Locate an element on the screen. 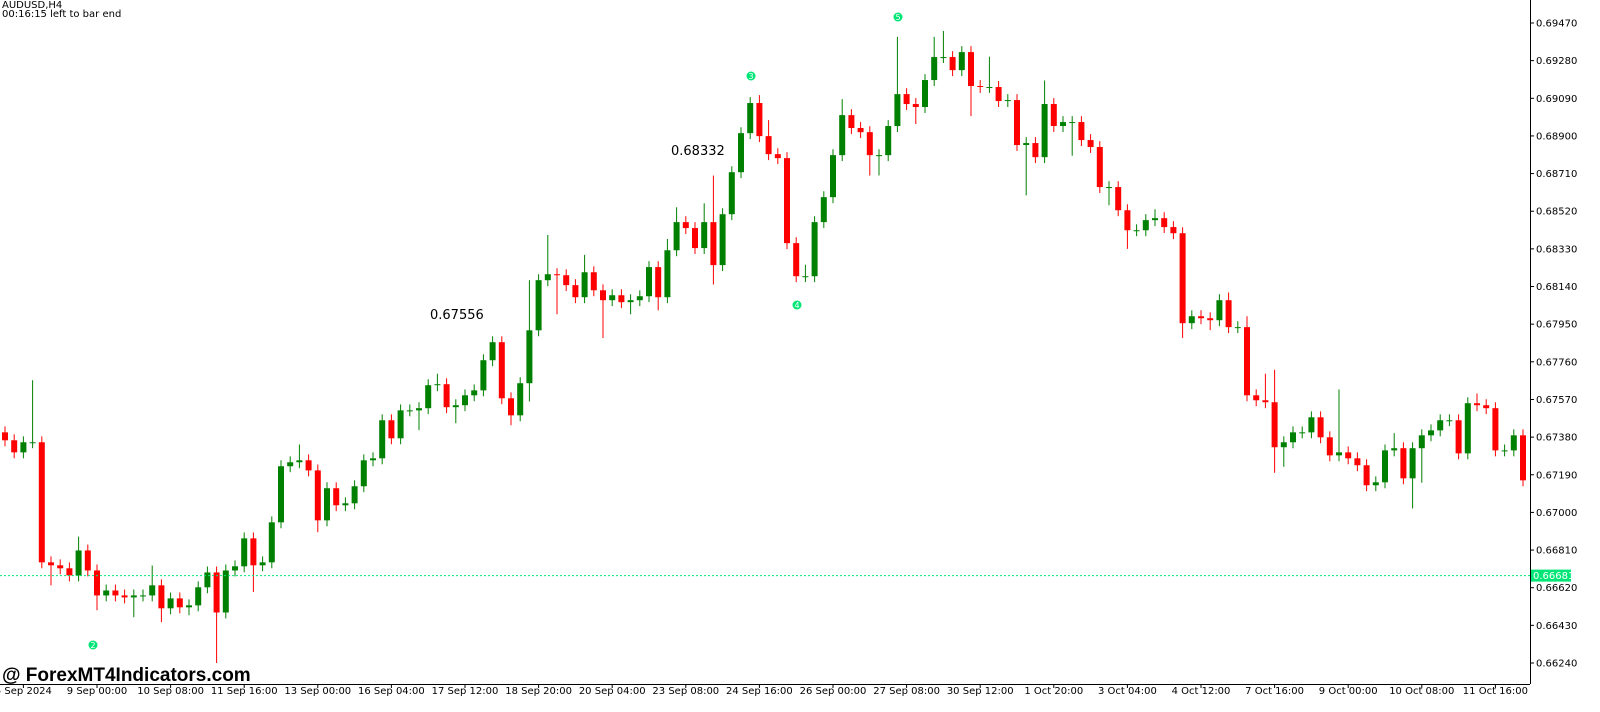 The image size is (1600, 712). x-tick-label: 27 Sep 08:00 is located at coordinates (906, 691).